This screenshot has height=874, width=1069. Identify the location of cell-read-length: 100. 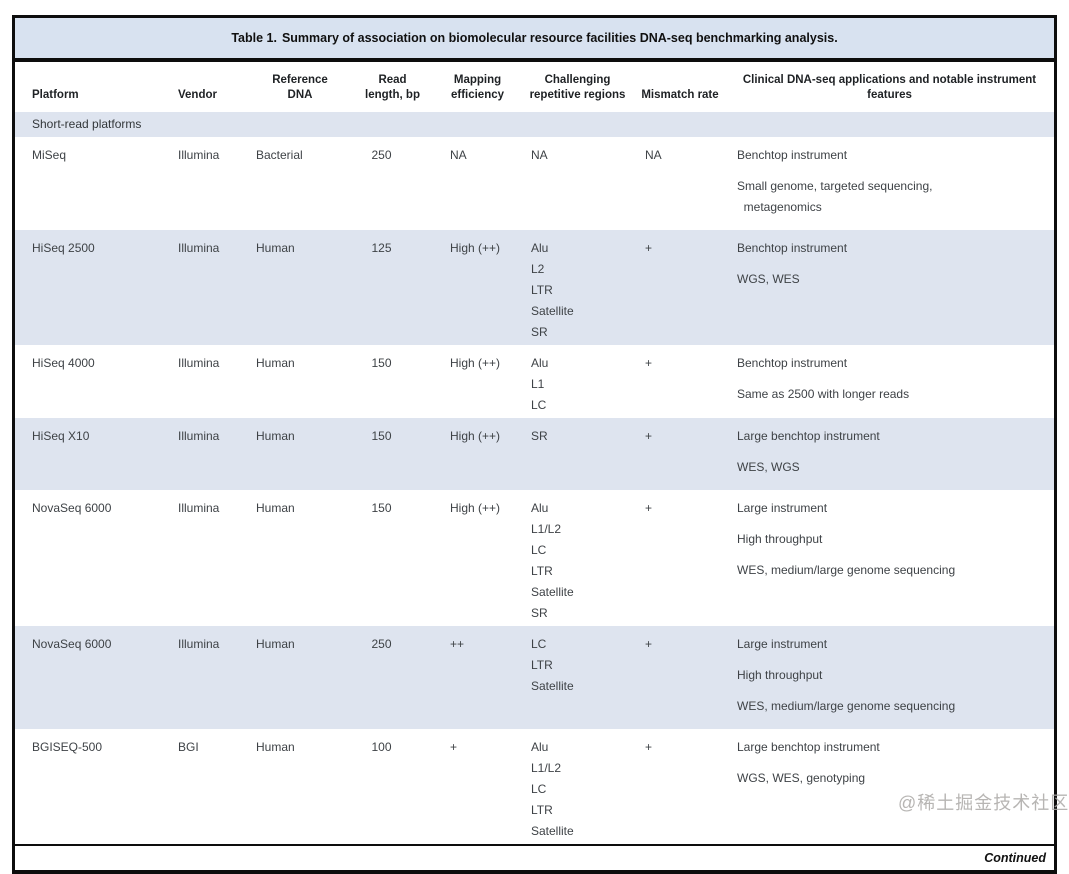
(381, 747).